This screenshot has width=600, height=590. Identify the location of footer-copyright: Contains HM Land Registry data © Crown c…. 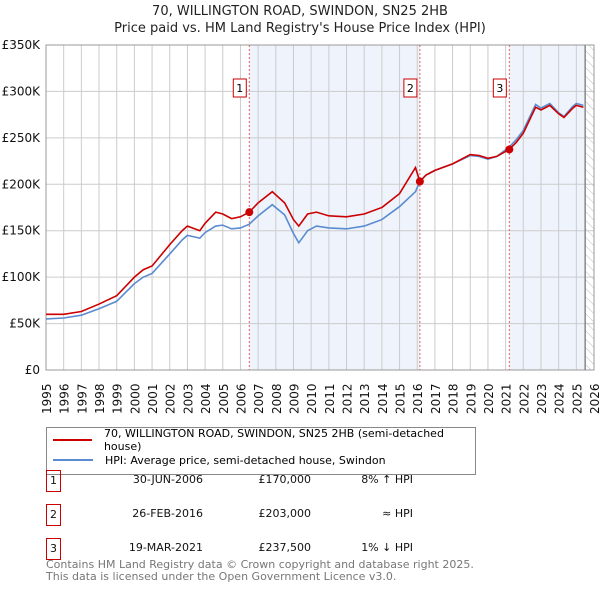
(260, 564).